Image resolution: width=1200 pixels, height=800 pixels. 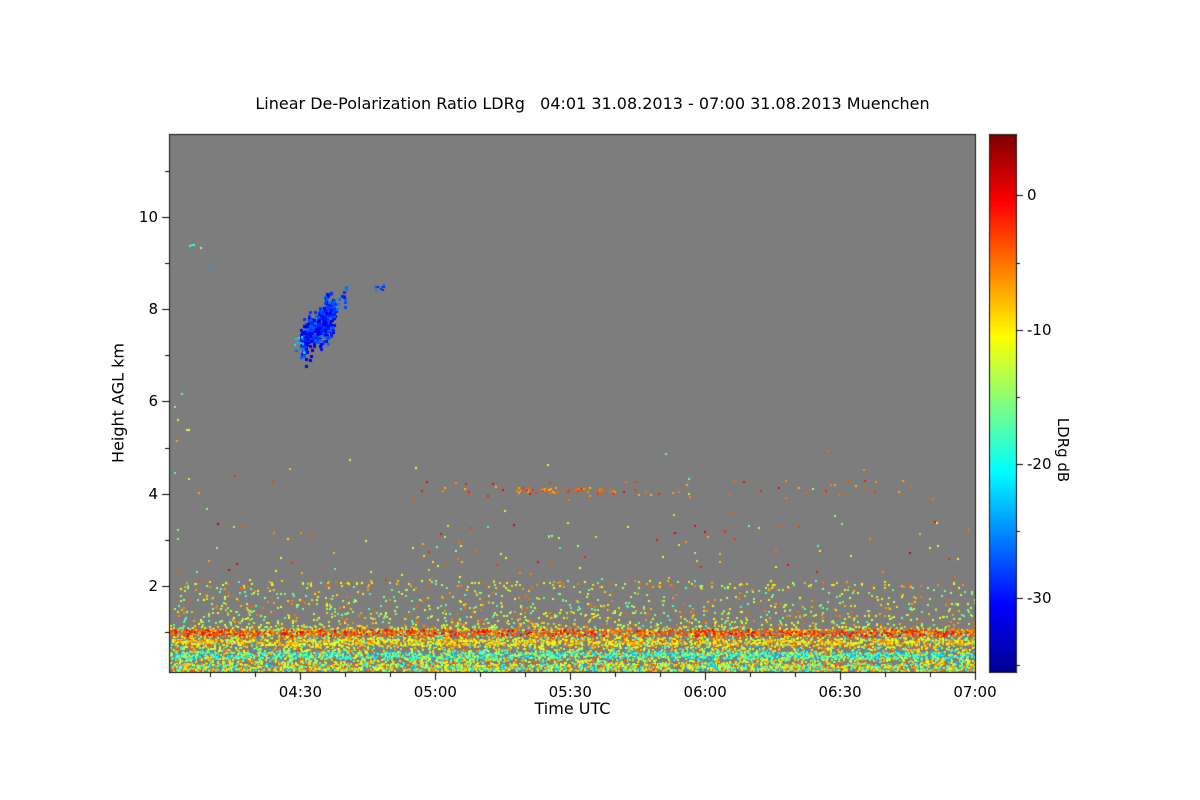 I want to click on x-tick-label: 05:30, so click(x=570, y=692).